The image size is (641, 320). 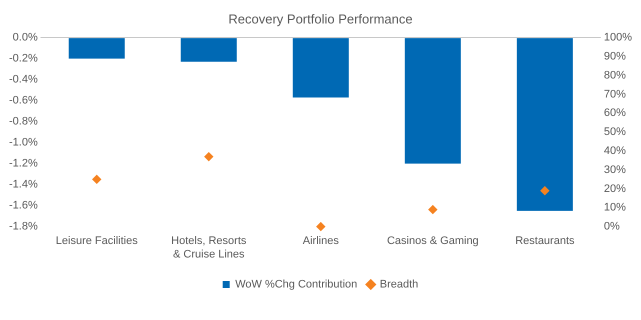 I want to click on y2-tick-label: 100%, so click(x=618, y=38).